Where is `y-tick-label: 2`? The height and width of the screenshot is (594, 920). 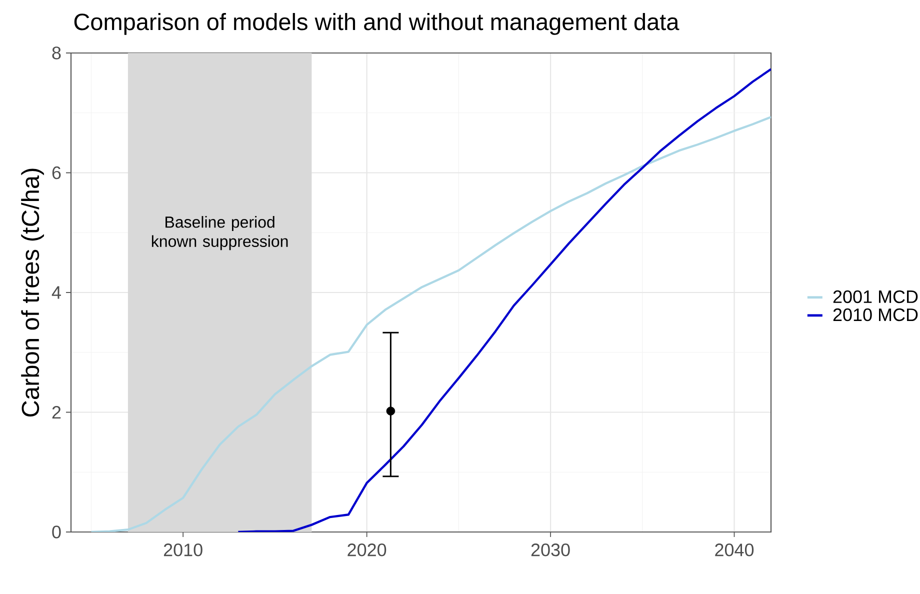
y-tick-label: 2 is located at coordinates (56, 412).